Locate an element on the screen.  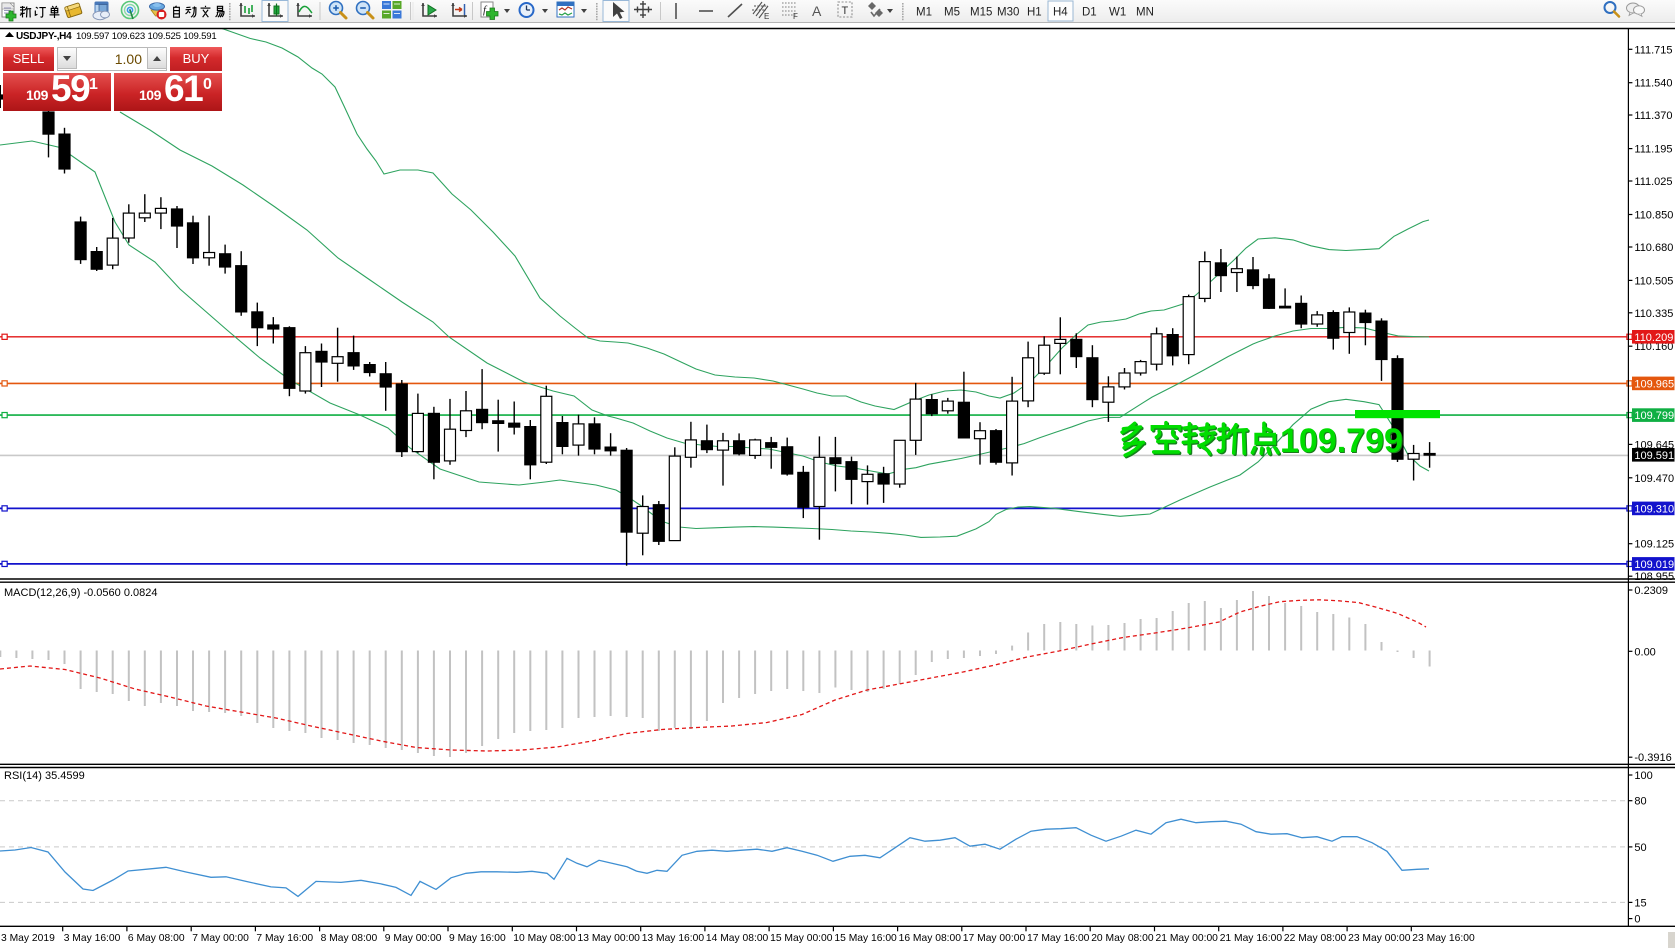
svg-text: M15 is located at coordinates (981, 13).